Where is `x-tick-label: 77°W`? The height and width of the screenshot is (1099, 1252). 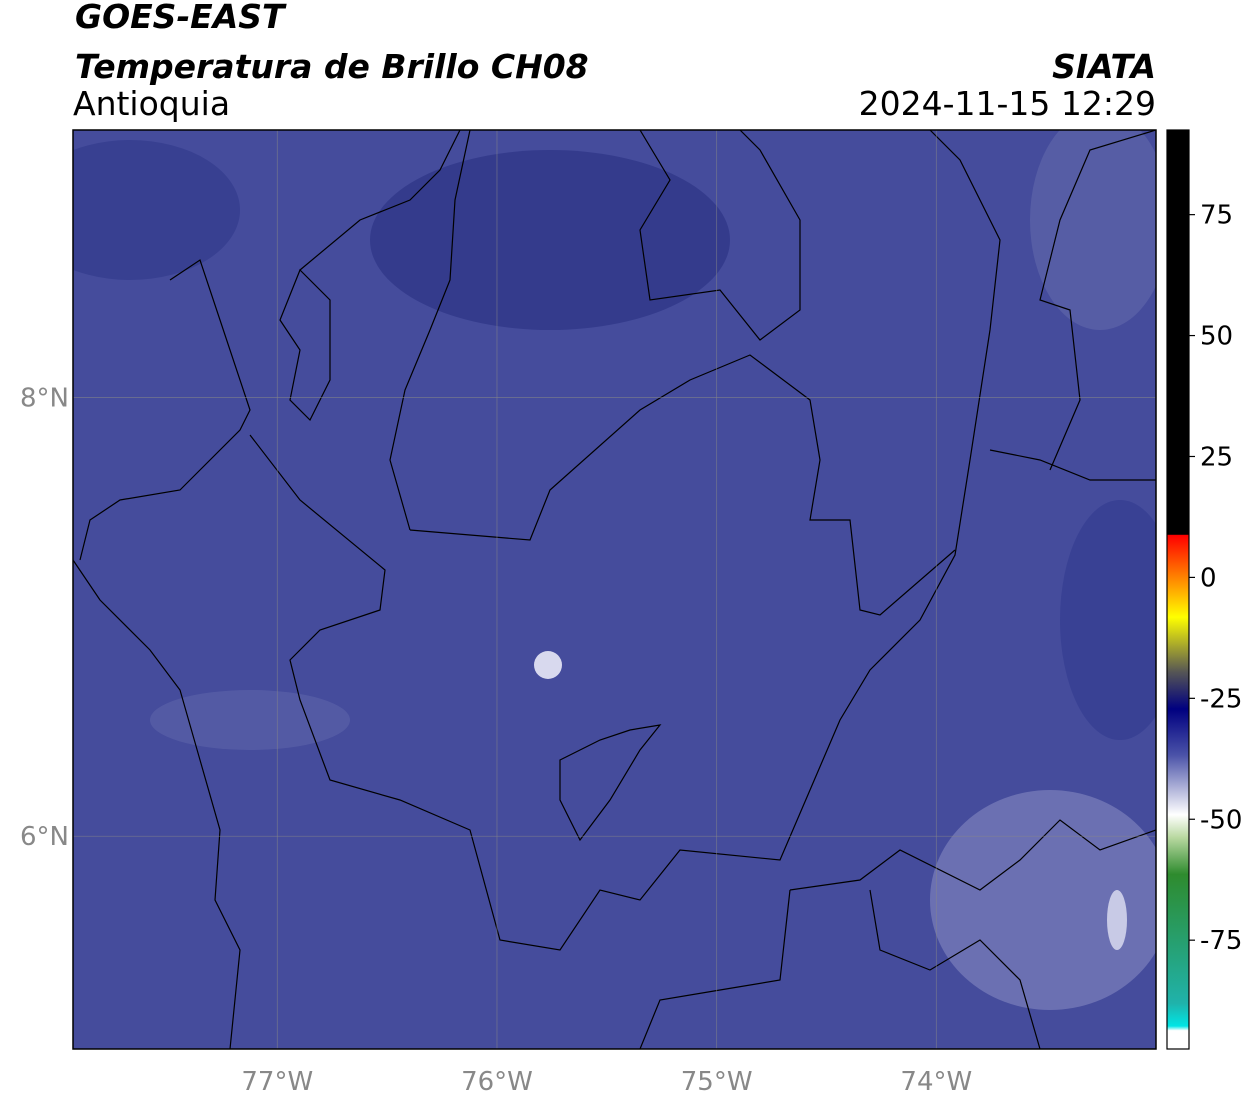
x-tick-label: 77°W is located at coordinates (277, 1082).